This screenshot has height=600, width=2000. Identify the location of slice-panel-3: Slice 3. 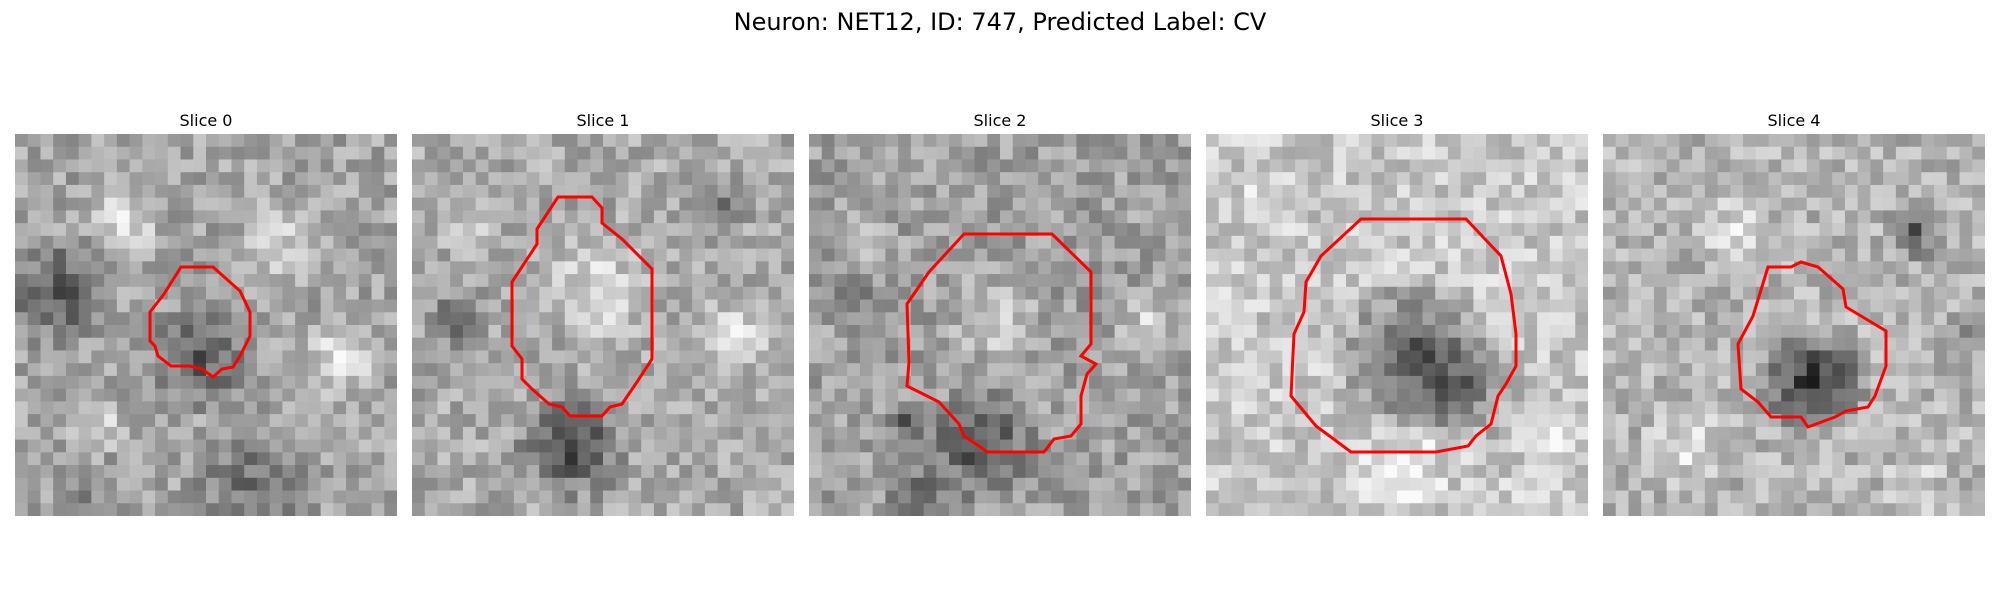
(1397, 313).